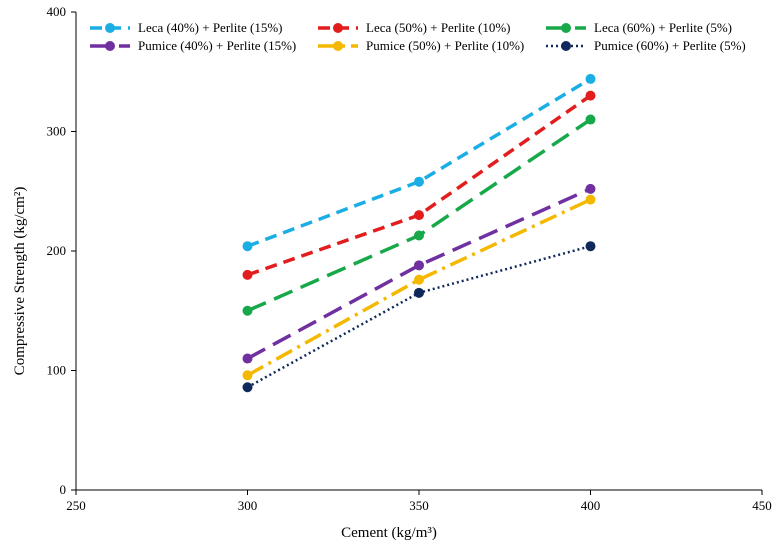  Describe the element at coordinates (591, 505) in the screenshot. I see `x-tick-label: 400` at that location.